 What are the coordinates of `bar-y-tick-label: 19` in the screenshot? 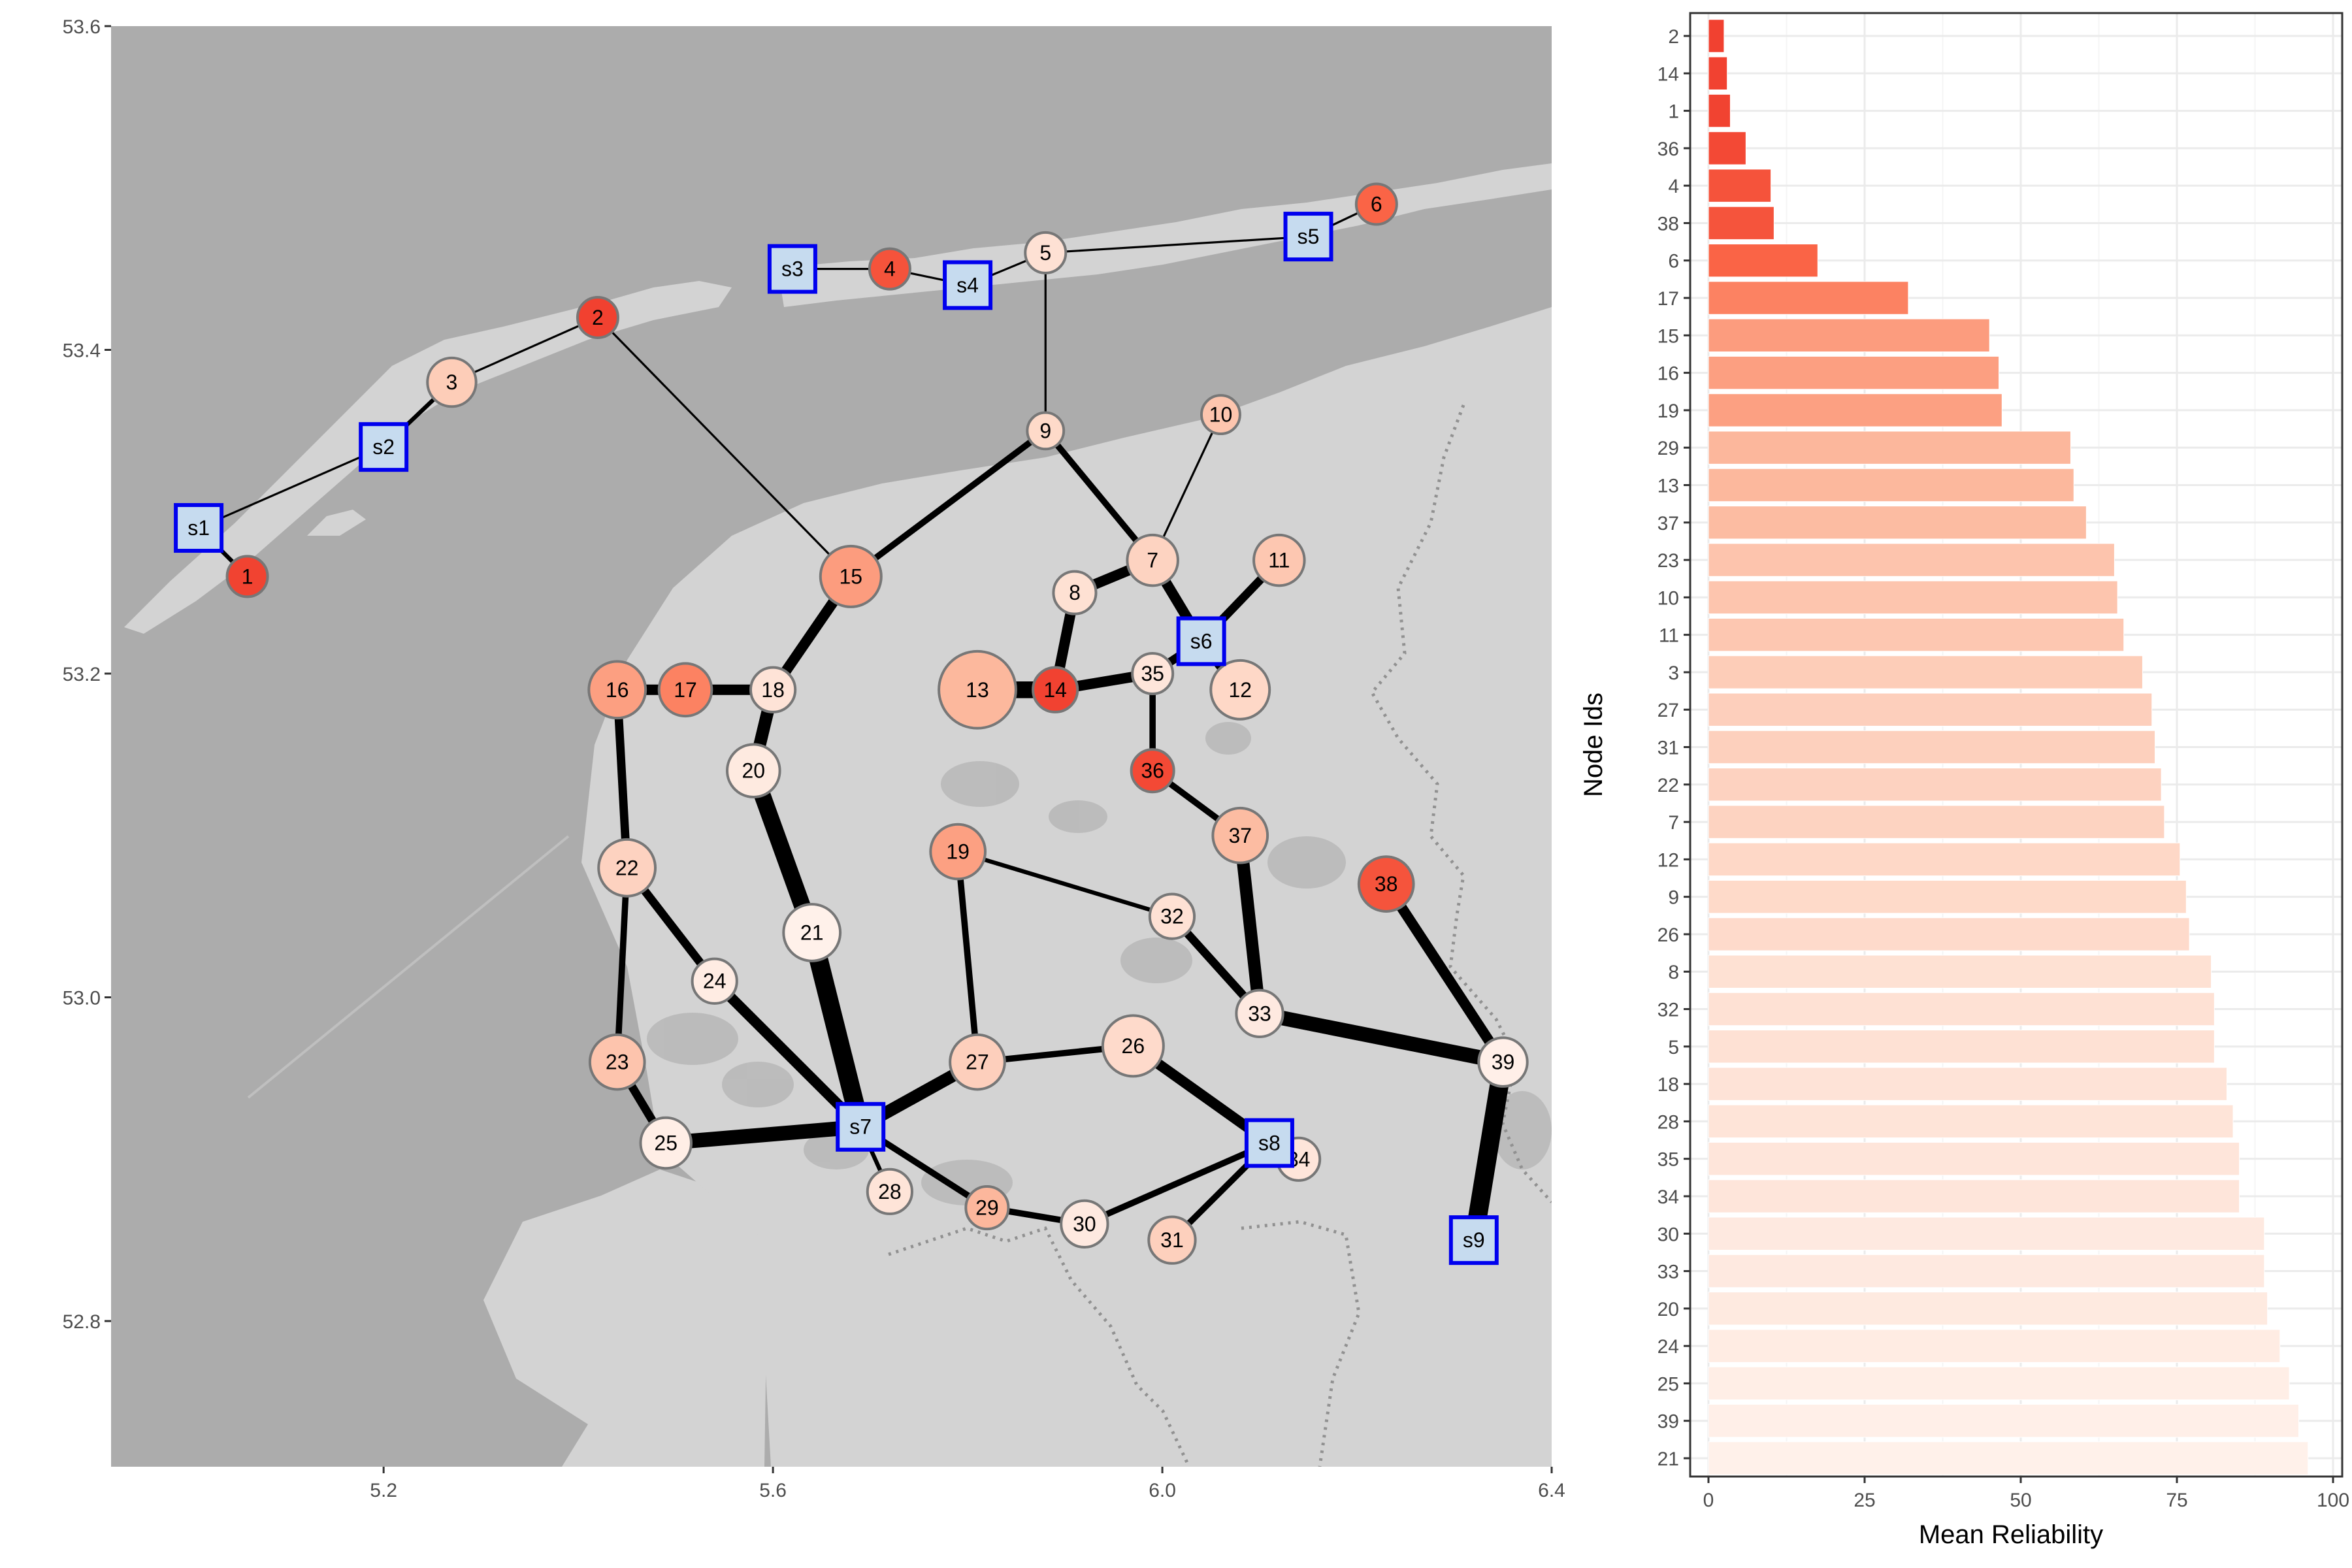 It's located at (1668, 411).